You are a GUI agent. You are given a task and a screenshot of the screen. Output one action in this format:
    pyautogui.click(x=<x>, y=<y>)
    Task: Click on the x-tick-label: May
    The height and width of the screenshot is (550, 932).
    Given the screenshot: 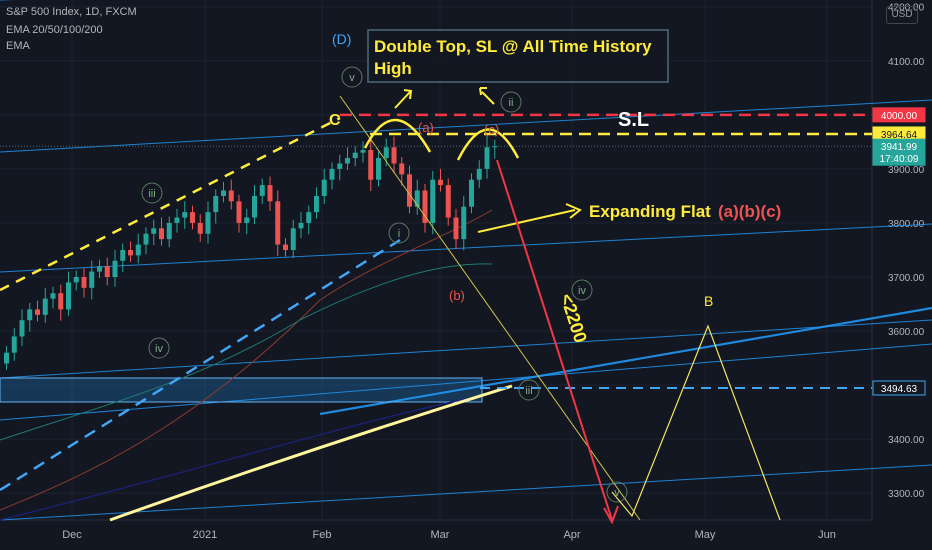 What is the action you would take?
    pyautogui.click(x=705, y=535)
    